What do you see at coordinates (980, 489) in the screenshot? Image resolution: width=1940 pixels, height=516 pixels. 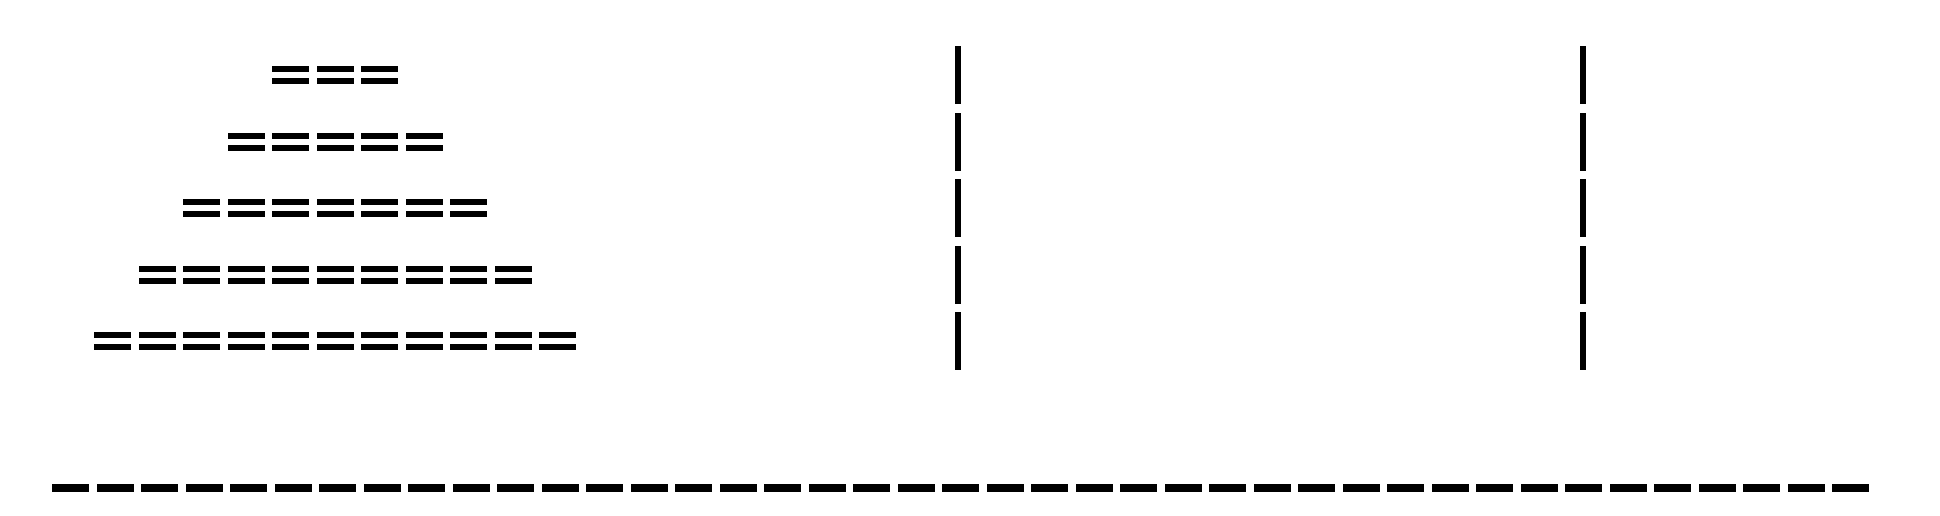 I see `board-base` at bounding box center [980, 489].